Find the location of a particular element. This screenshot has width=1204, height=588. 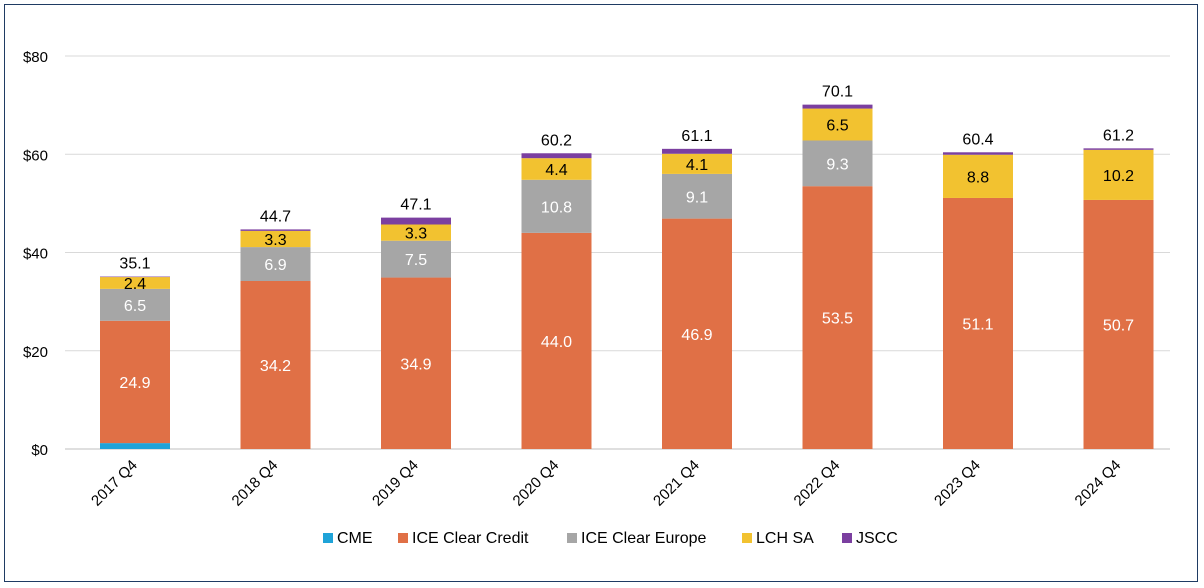

x-tick-label: 2023 Q4 is located at coordinates (957, 483).